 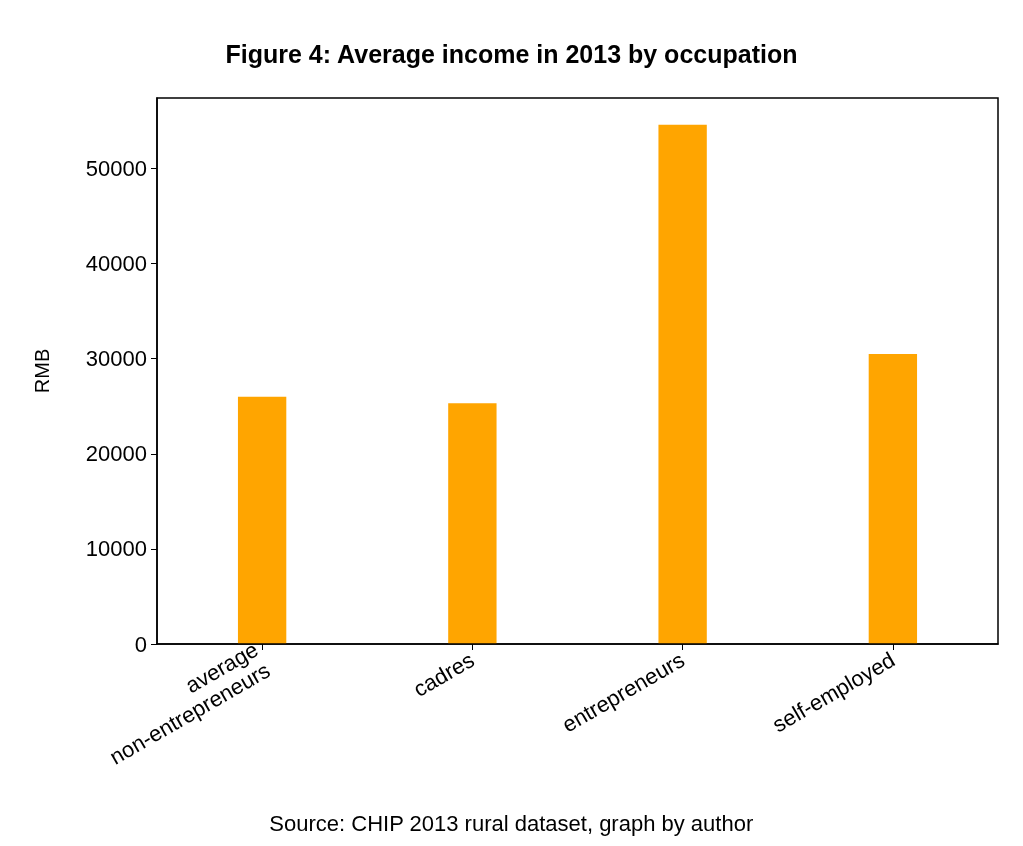 What do you see at coordinates (116, 168) in the screenshot?
I see `y-tick-label: 50000` at bounding box center [116, 168].